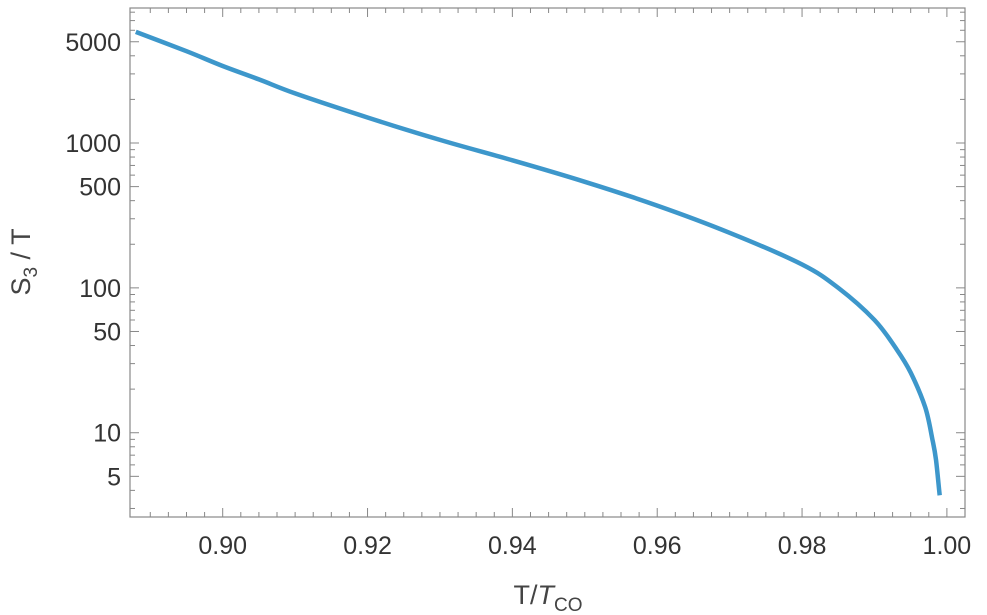  Describe the element at coordinates (512, 546) in the screenshot. I see `x-tick-label: 0.94` at that location.